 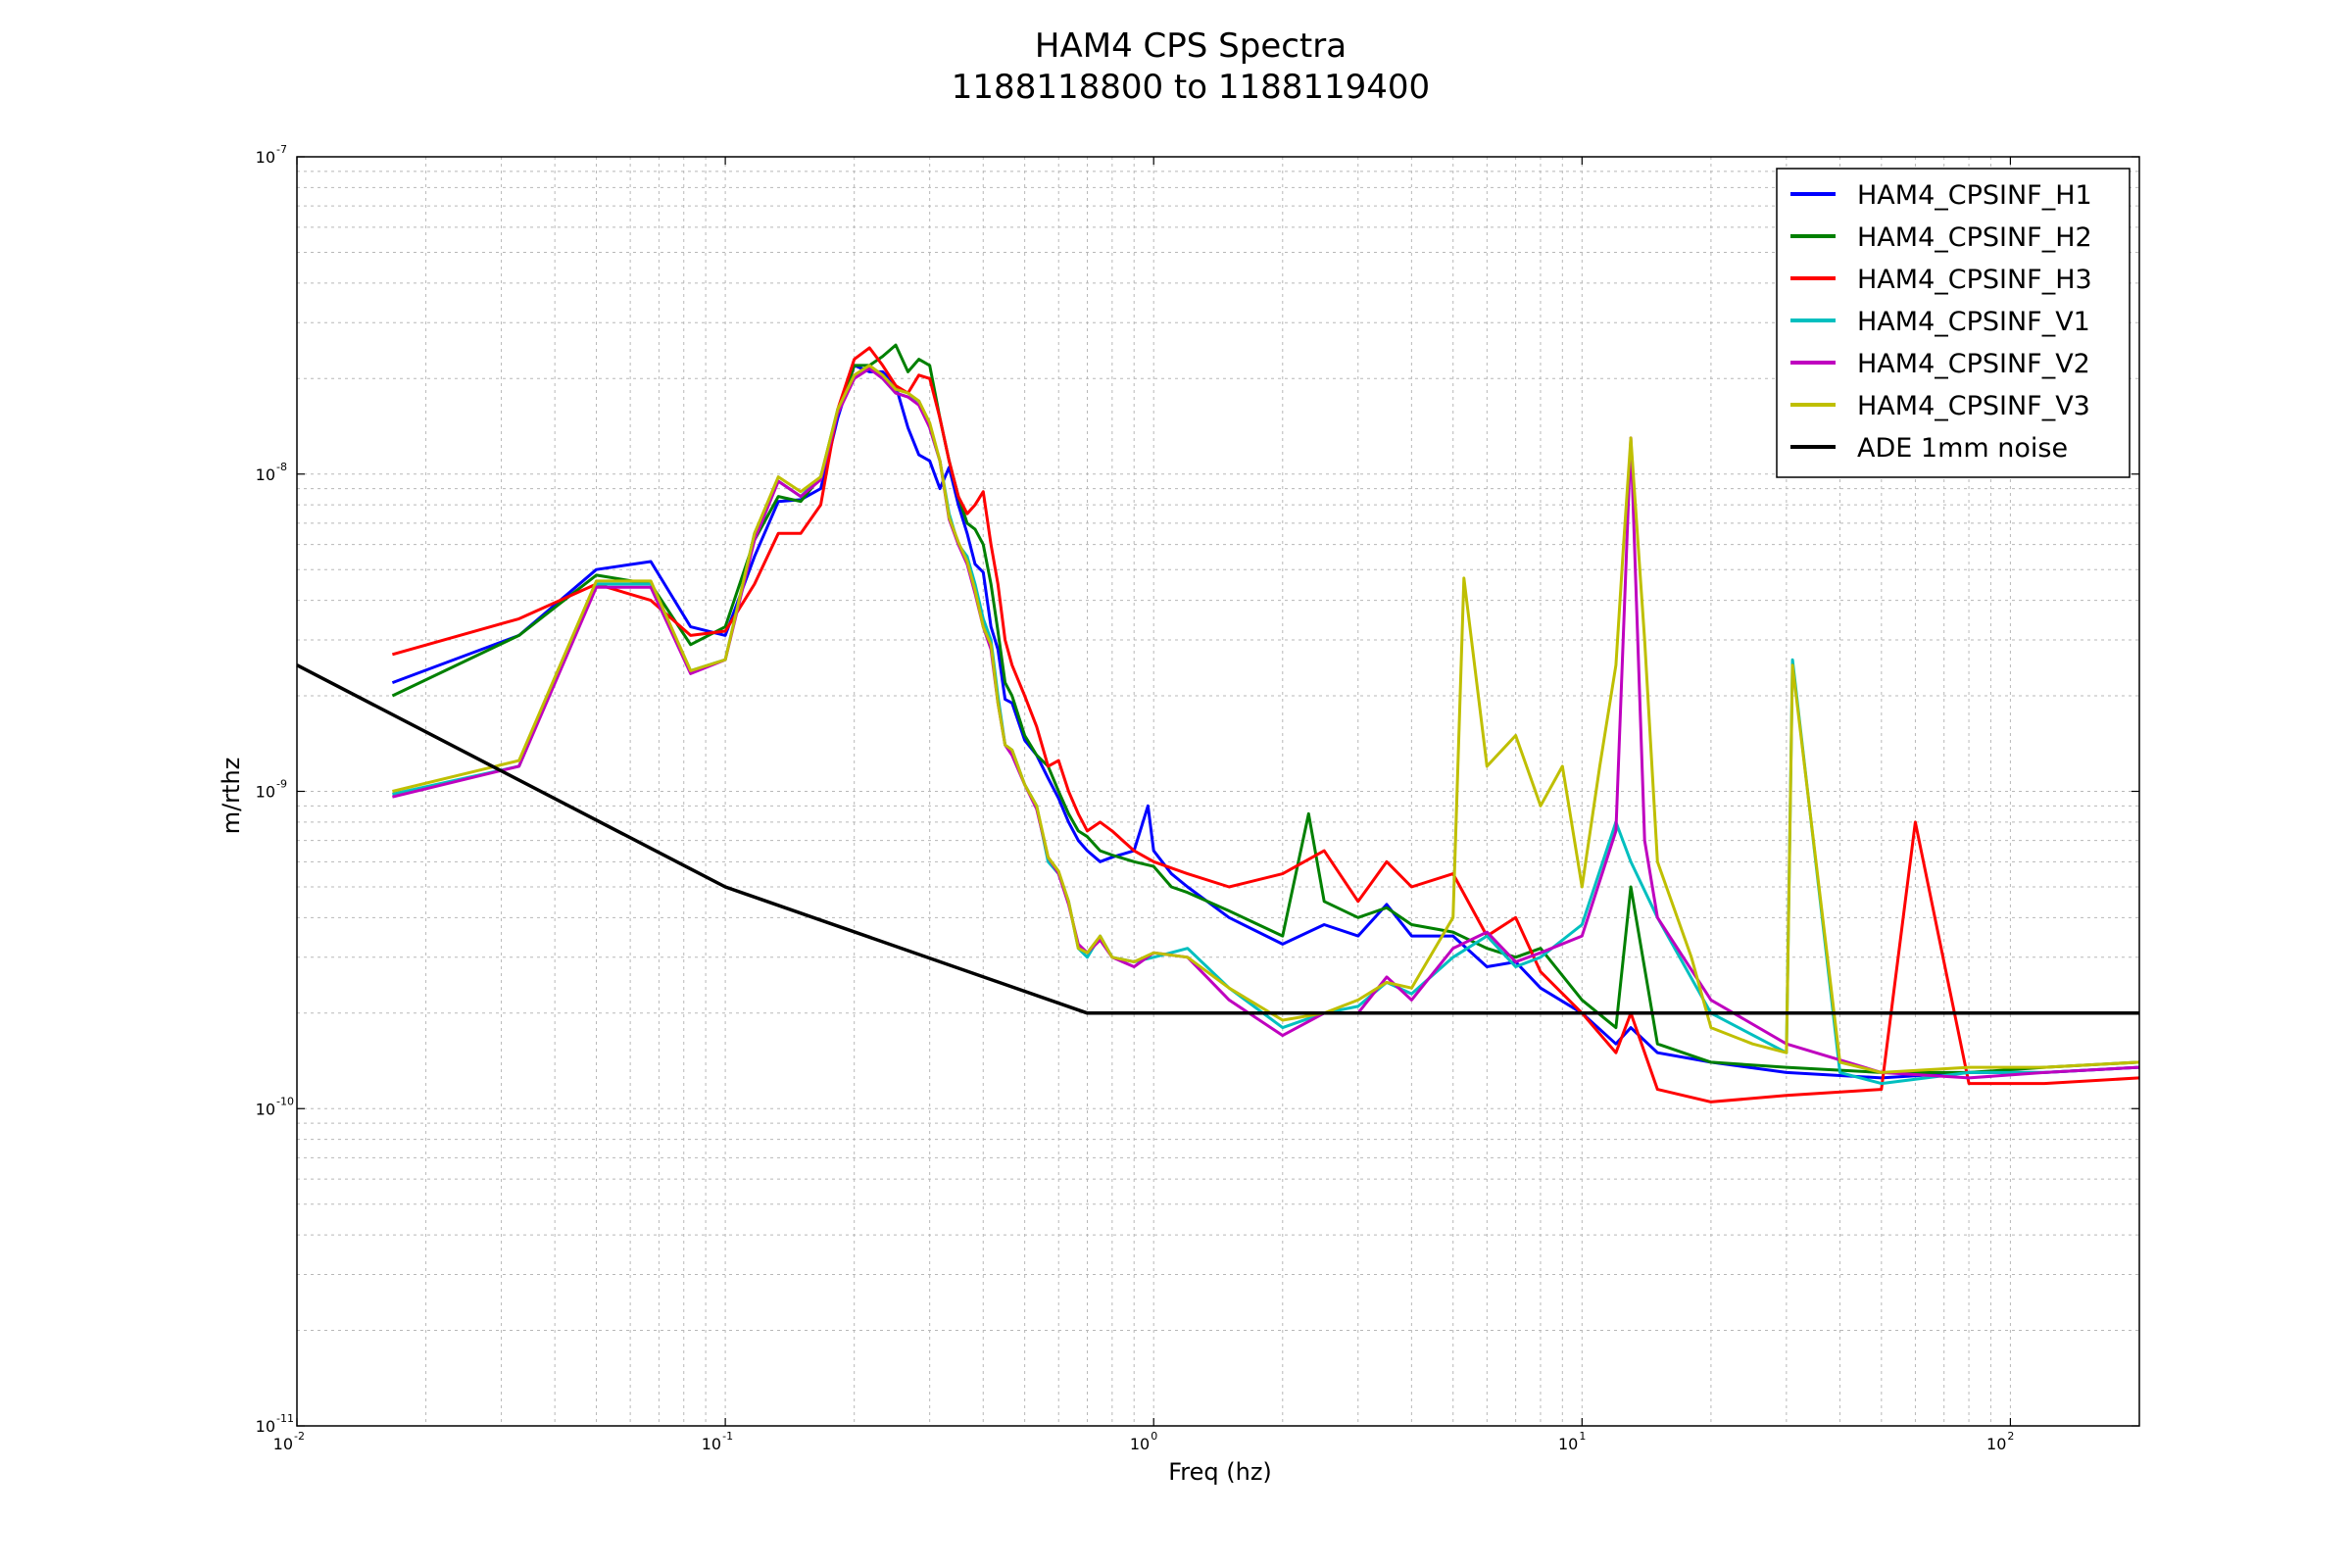 I want to click on x-tick-exponent: 1, so click(x=1582, y=1436).